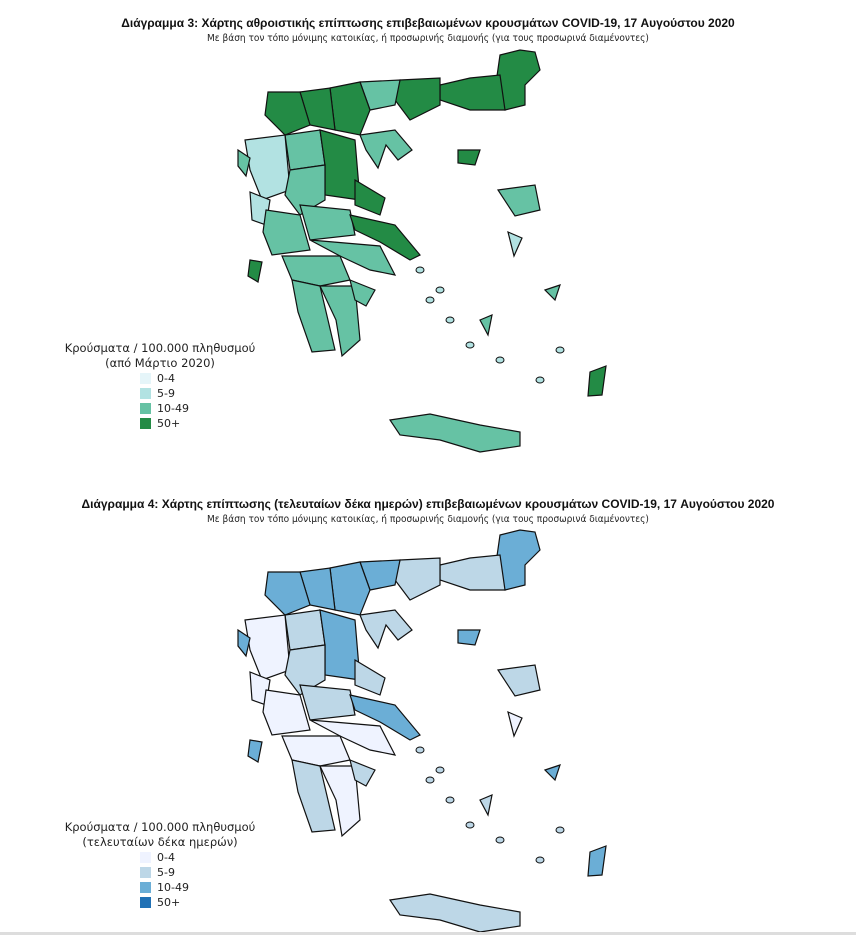 Image resolution: width=856 pixels, height=940 pixels. Describe the element at coordinates (160, 842) in the screenshot. I see `legend-subtitle: (τελευταίων δέκα ημερών)` at that location.